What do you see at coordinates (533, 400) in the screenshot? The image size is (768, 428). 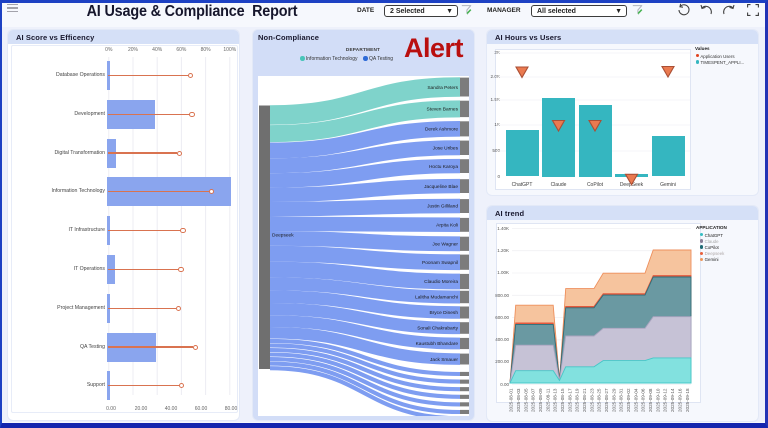 I see `svg-text: 2025-08-07` at bounding box center [533, 400].